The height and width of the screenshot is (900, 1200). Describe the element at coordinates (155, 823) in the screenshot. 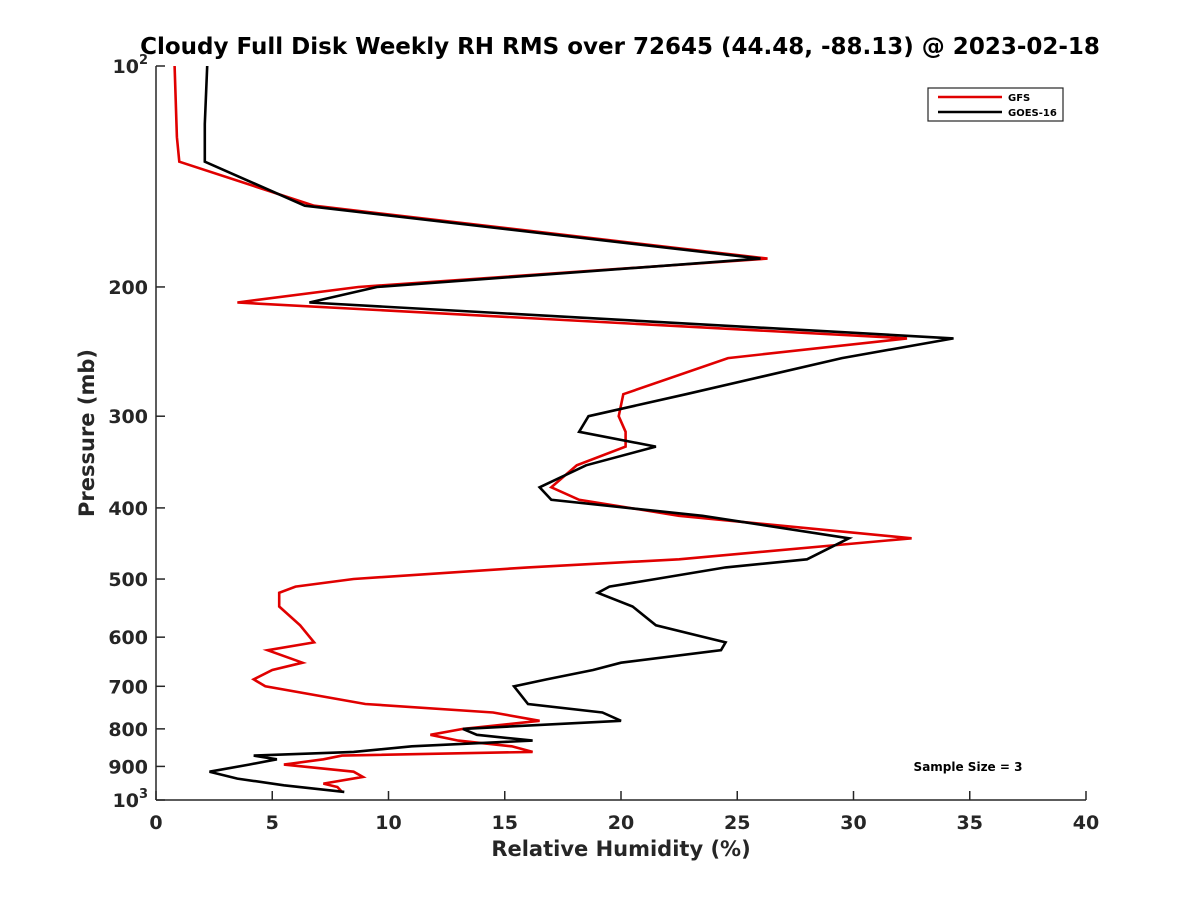

I see `x-tick-label: 0` at that location.